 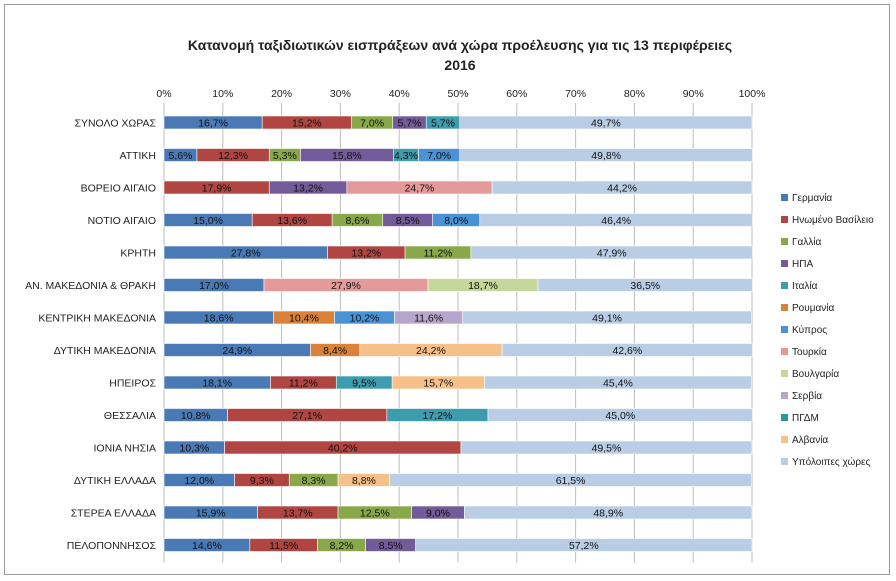 I want to click on data-label: 57,2%, so click(x=584, y=546).